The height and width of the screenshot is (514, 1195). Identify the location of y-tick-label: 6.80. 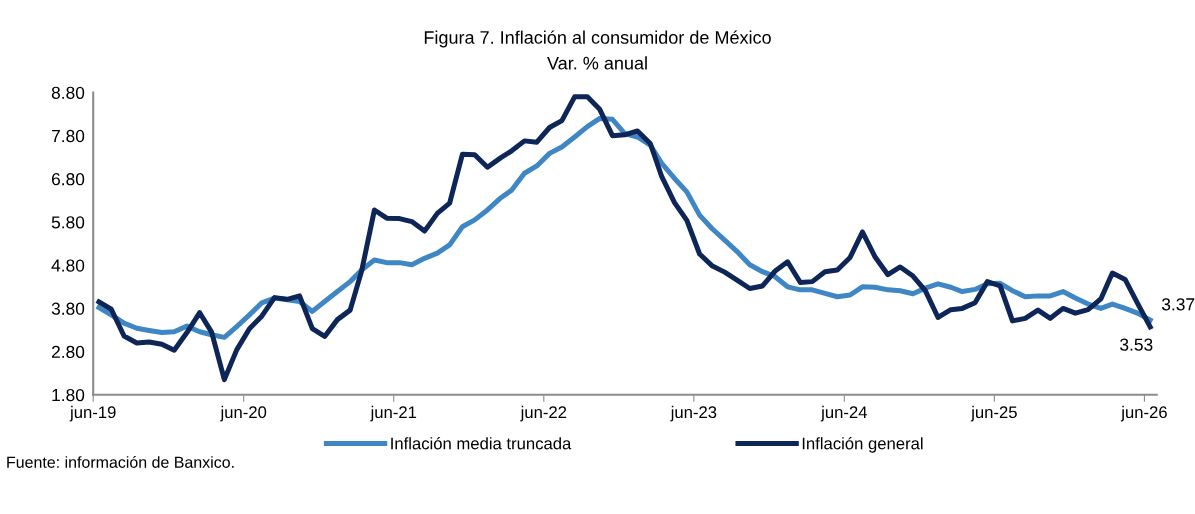
(68, 179).